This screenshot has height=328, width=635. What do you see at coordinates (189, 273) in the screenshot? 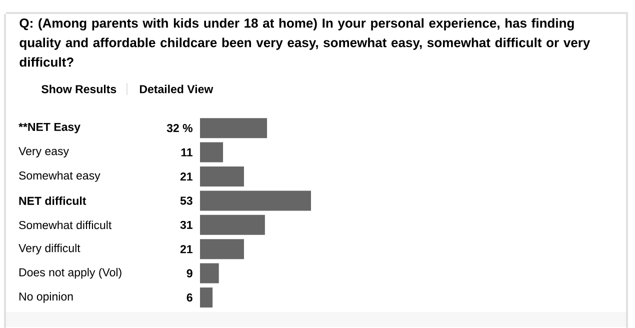
I see `data-label: 9` at bounding box center [189, 273].